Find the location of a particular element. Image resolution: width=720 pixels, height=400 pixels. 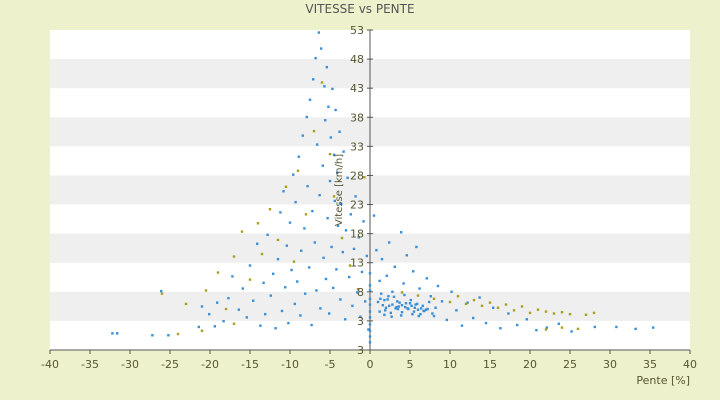

y-tick-label: 43 is located at coordinates (357, 88).